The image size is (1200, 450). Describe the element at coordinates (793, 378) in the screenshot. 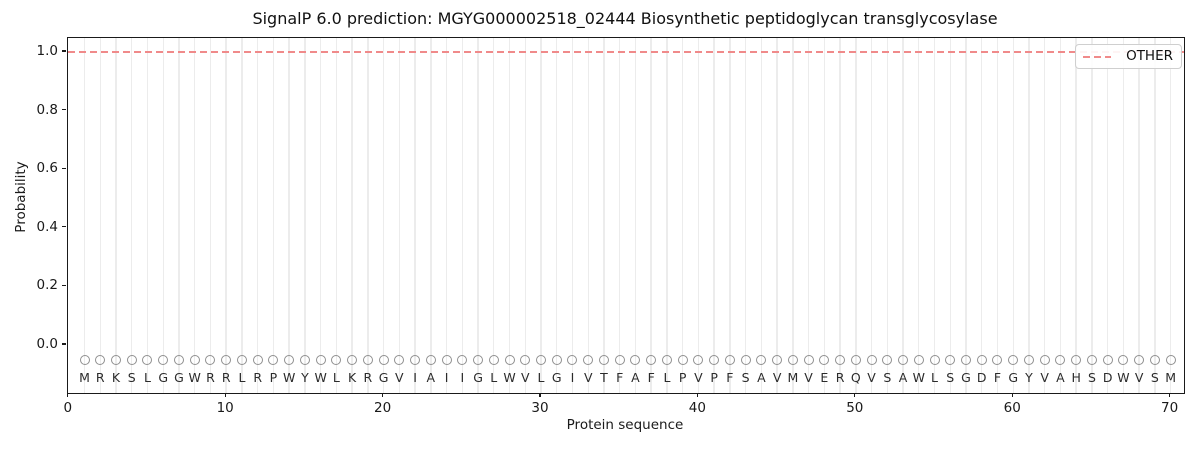

I see `residue-letter: M` at that location.